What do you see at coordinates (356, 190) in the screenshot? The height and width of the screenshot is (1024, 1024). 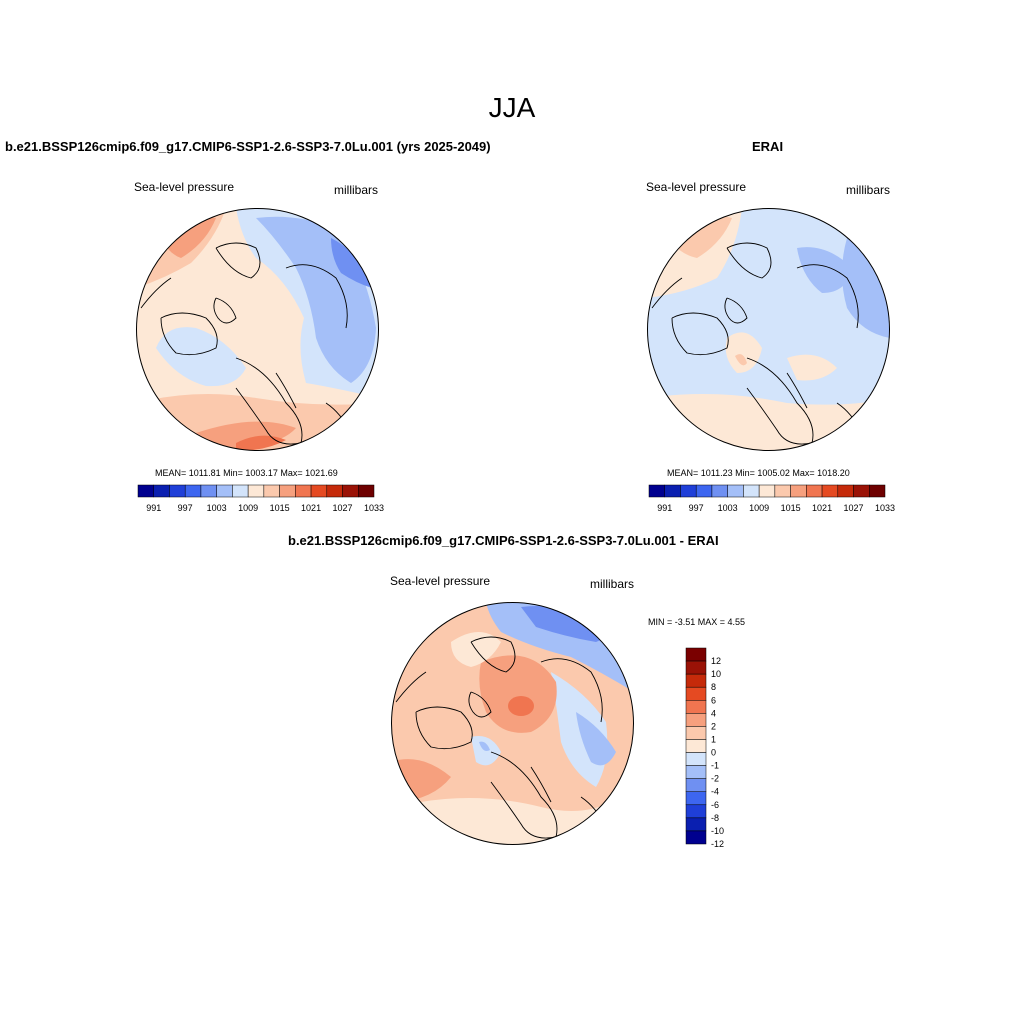 I see `model-units-label: millibars` at bounding box center [356, 190].